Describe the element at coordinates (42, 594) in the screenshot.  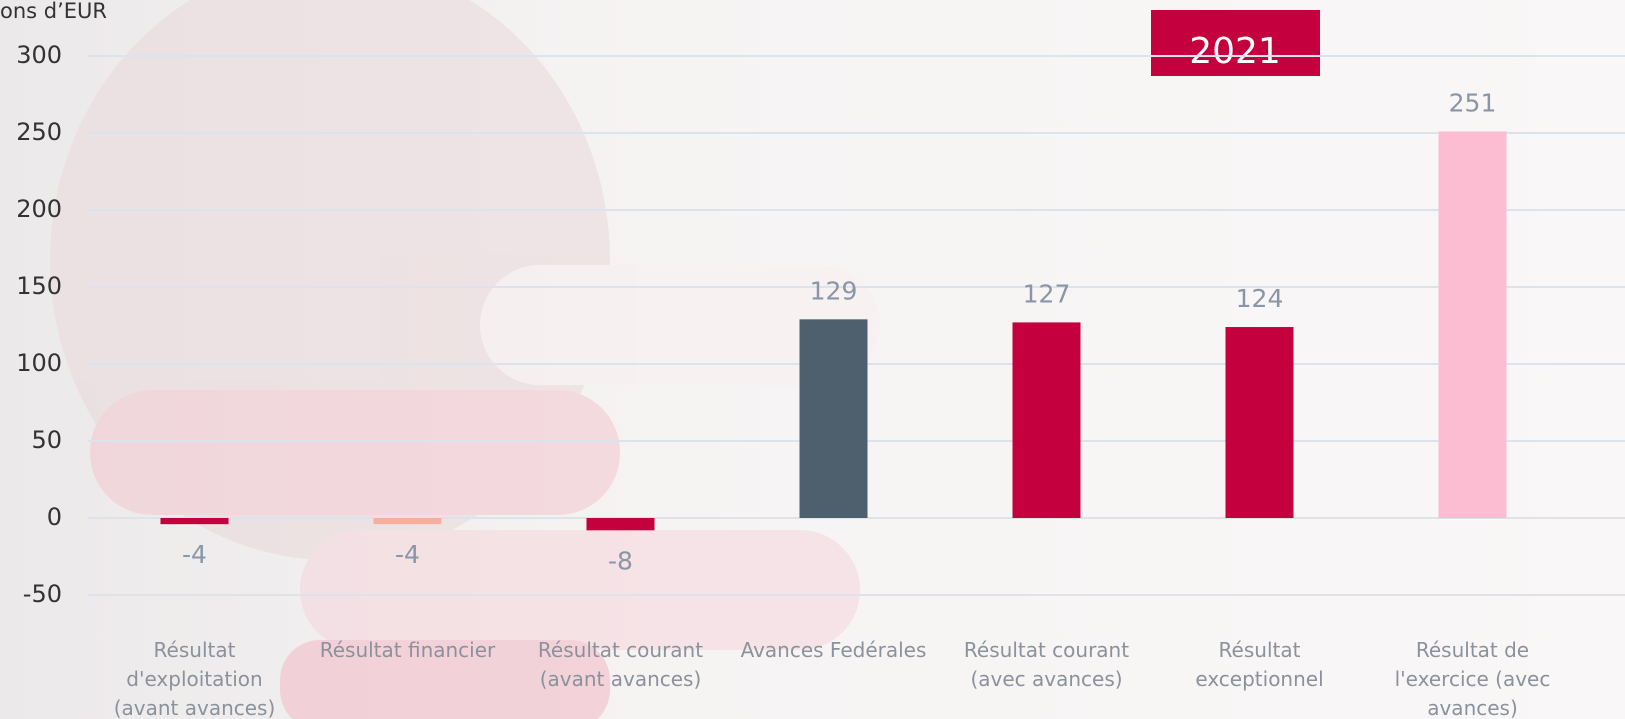
I see `y-tick-label: -50` at that location.